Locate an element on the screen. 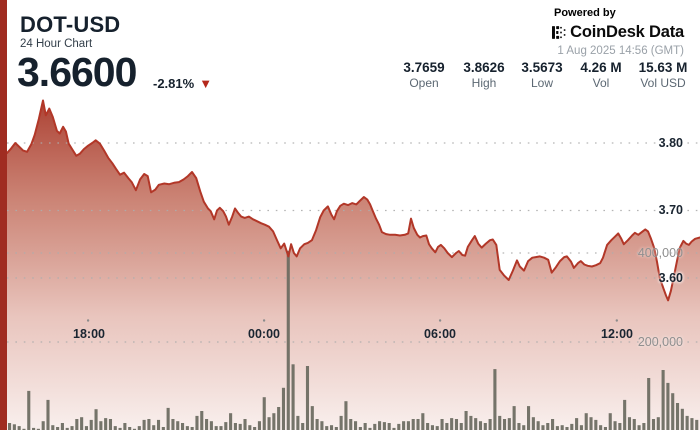 The image size is (700, 430). coindesk-brand-row: CoinDesk Data is located at coordinates (618, 32).